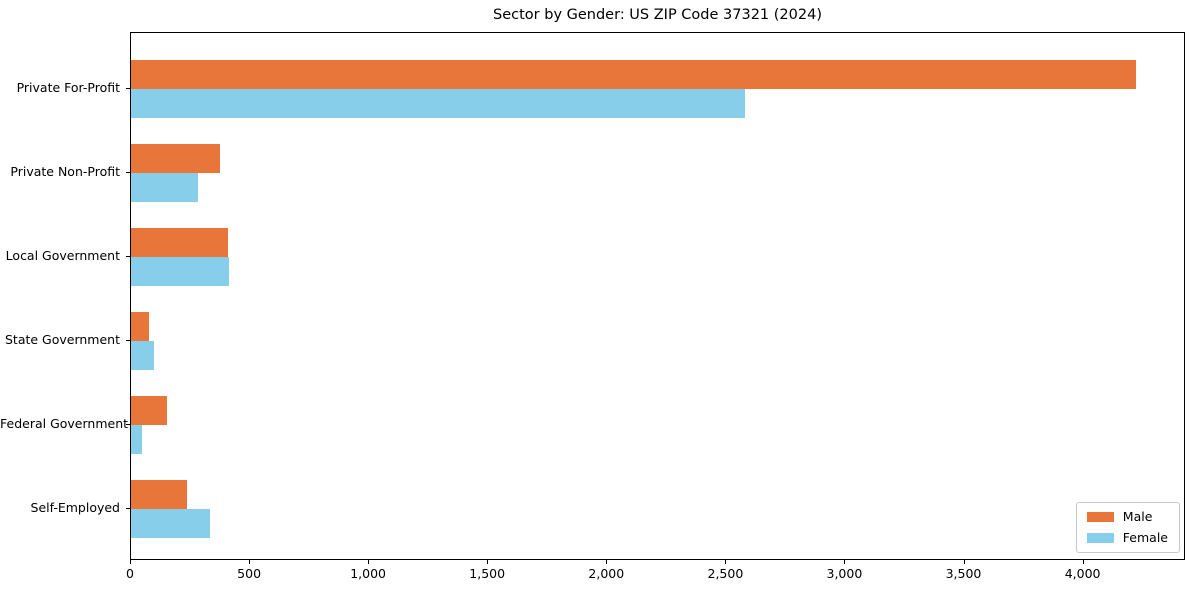  I want to click on legend-swatch-female, so click(1100, 537).